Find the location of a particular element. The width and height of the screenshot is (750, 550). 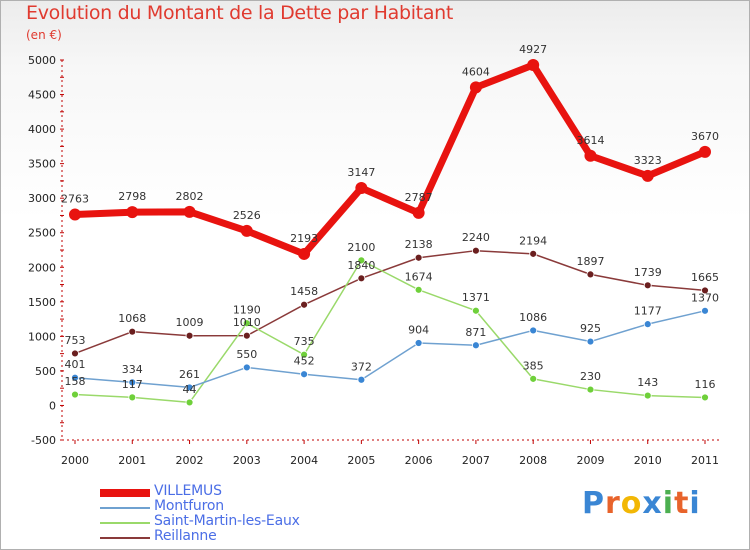

logo-letter: o is located at coordinates (631, 503).